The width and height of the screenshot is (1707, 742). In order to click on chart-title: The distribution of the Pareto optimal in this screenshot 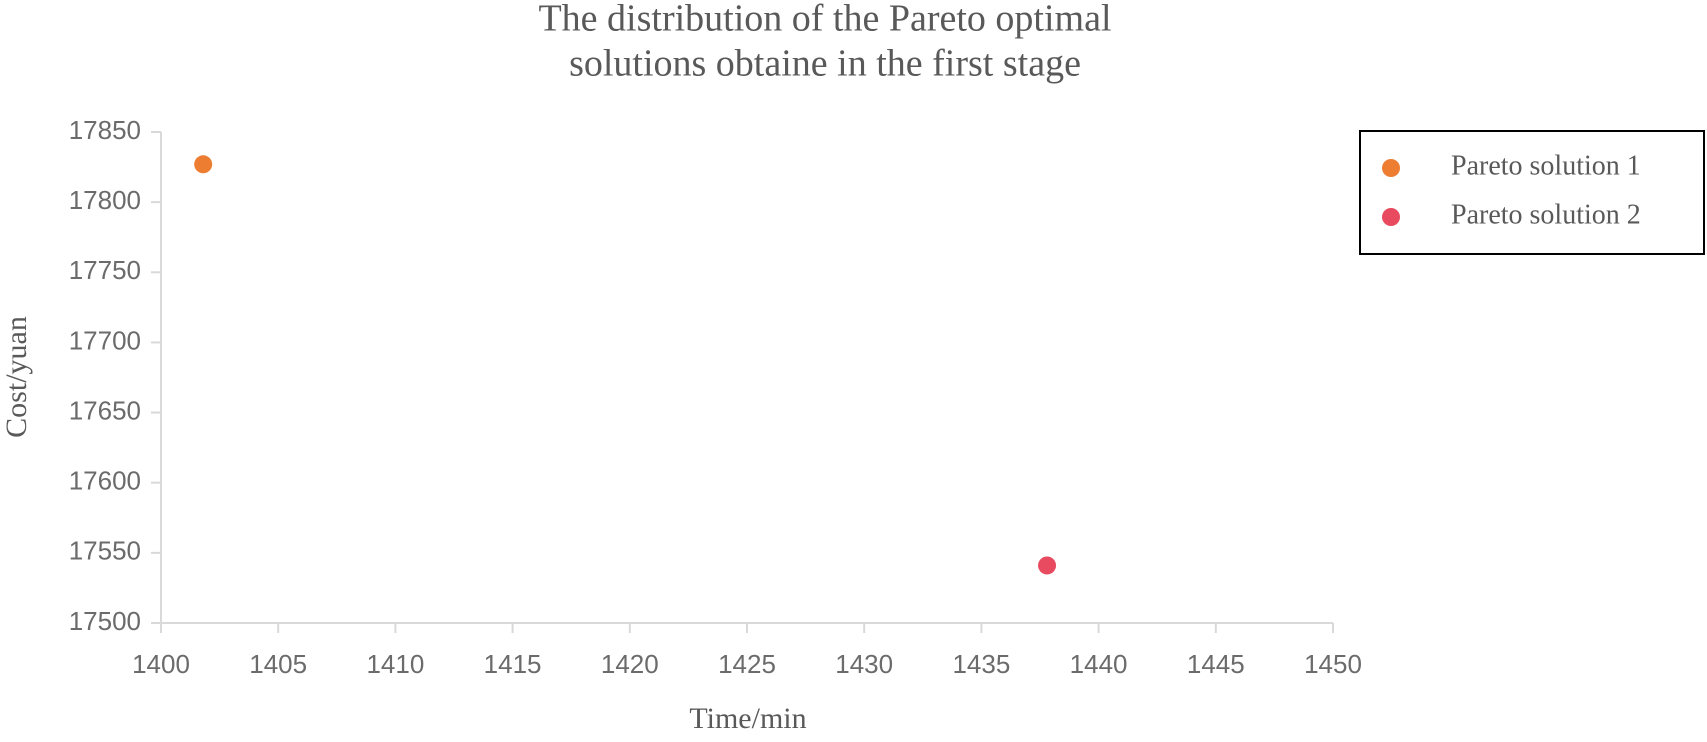, I will do `click(824, 20)`.